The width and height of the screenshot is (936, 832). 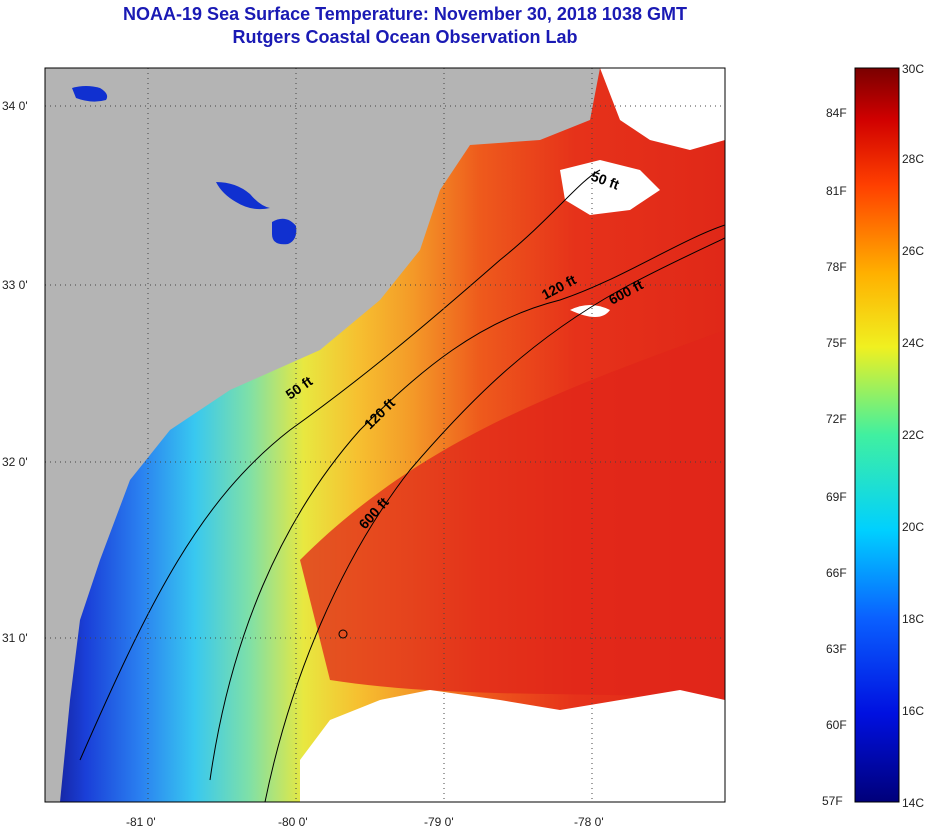 I want to click on map-subtitle: Rutgers Coastal Ocean Observation Lab, so click(x=405, y=37).